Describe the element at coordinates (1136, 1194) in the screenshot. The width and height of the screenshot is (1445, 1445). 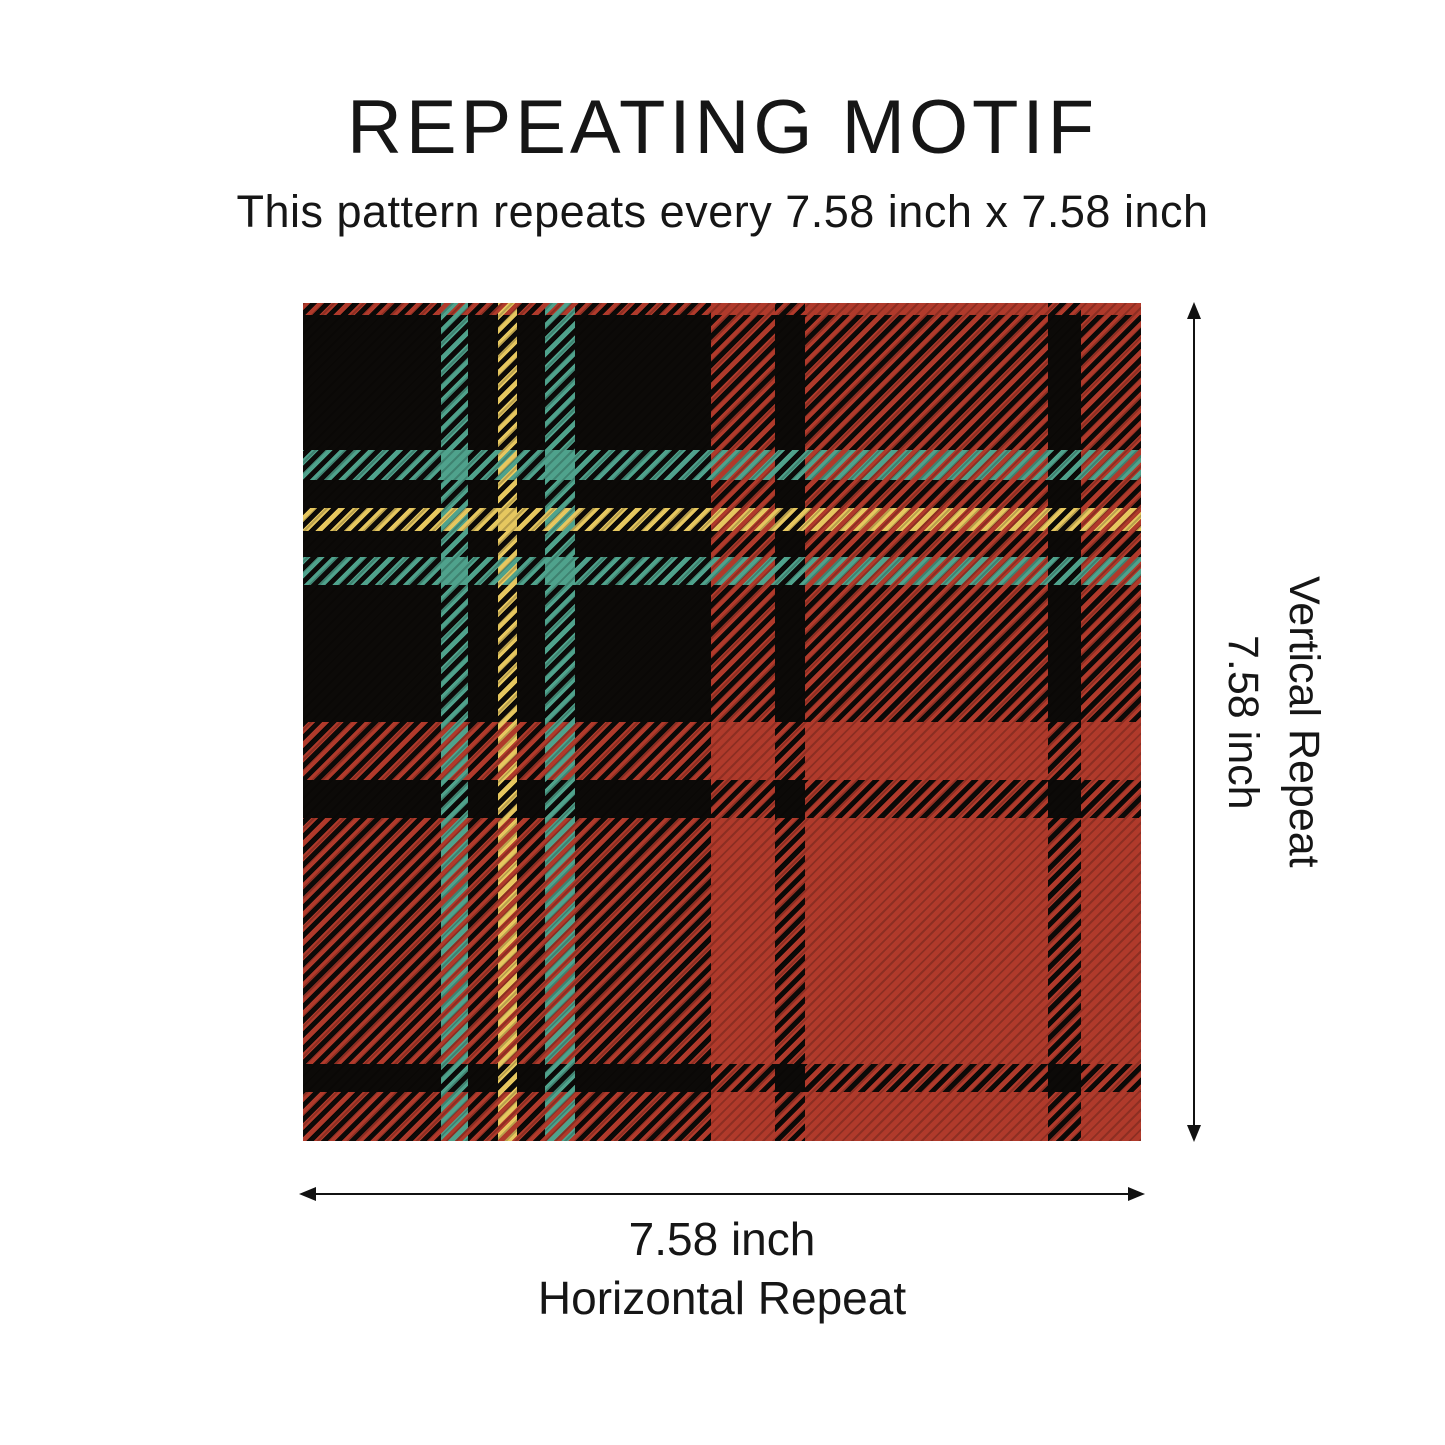
I see `arrow-right-icon` at that location.